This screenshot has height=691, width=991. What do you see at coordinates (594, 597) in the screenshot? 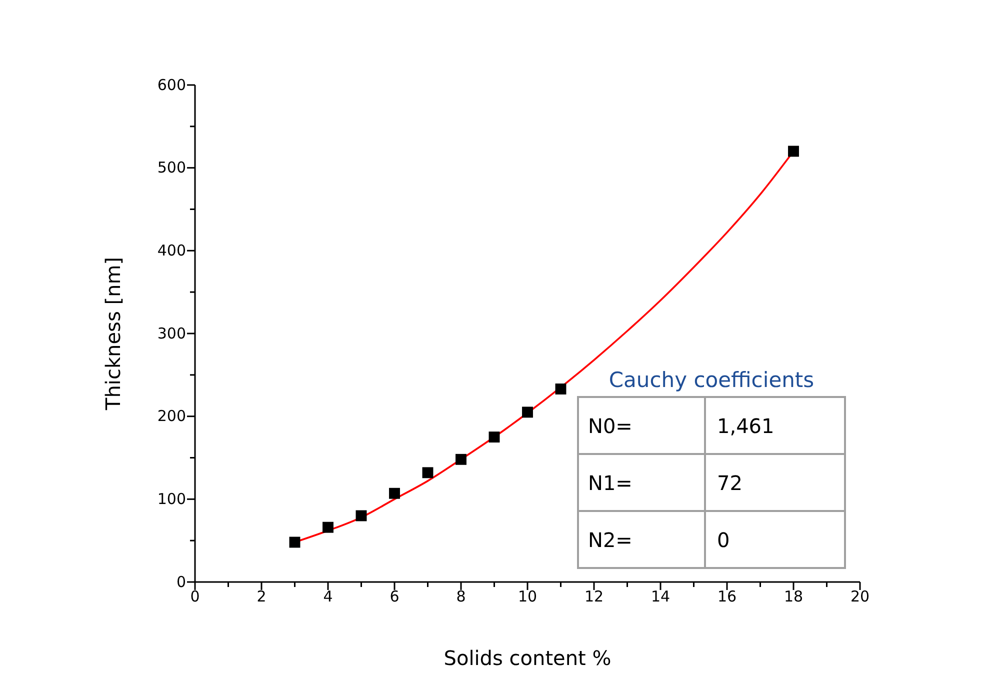
I see `x-tick-label: 12` at bounding box center [594, 597].